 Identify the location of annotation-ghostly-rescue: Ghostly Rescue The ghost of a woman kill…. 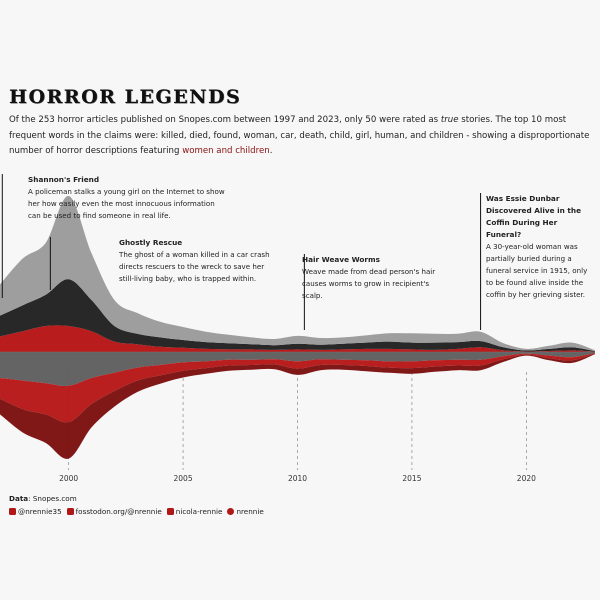
(199, 261).